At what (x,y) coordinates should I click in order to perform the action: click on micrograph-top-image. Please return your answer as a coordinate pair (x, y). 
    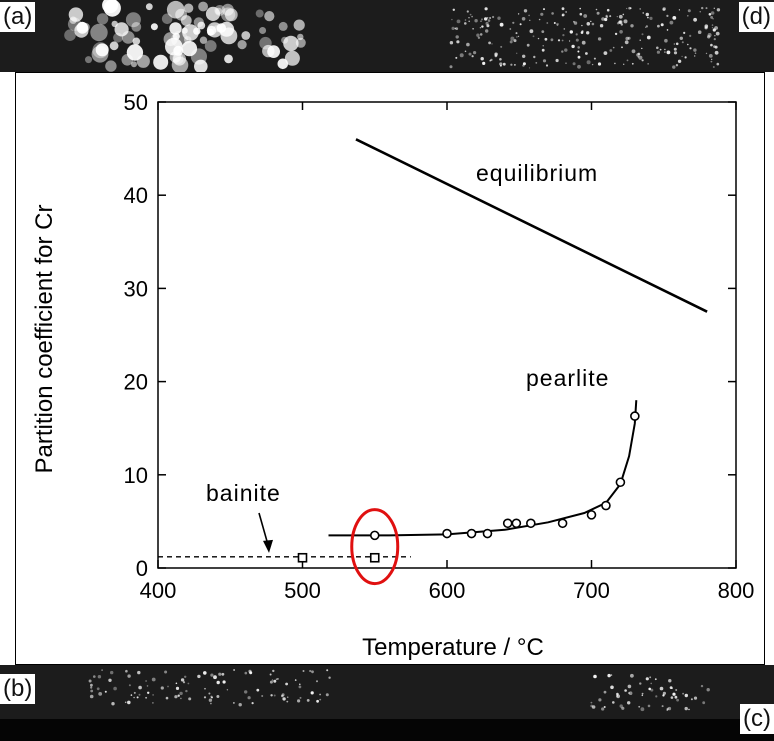
    Looking at the image, I should click on (392, 36).